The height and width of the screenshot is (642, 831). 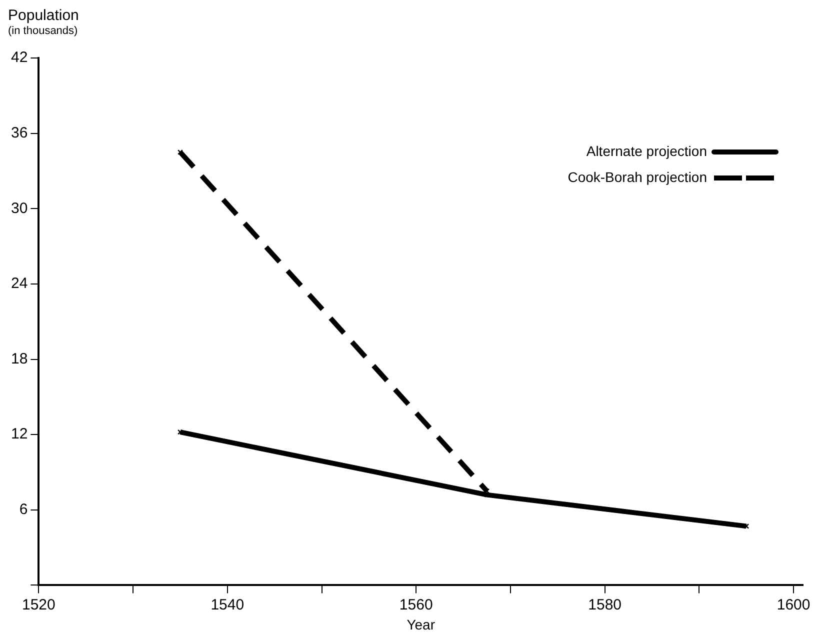 I want to click on x-tick-label: 1540, so click(x=227, y=605).